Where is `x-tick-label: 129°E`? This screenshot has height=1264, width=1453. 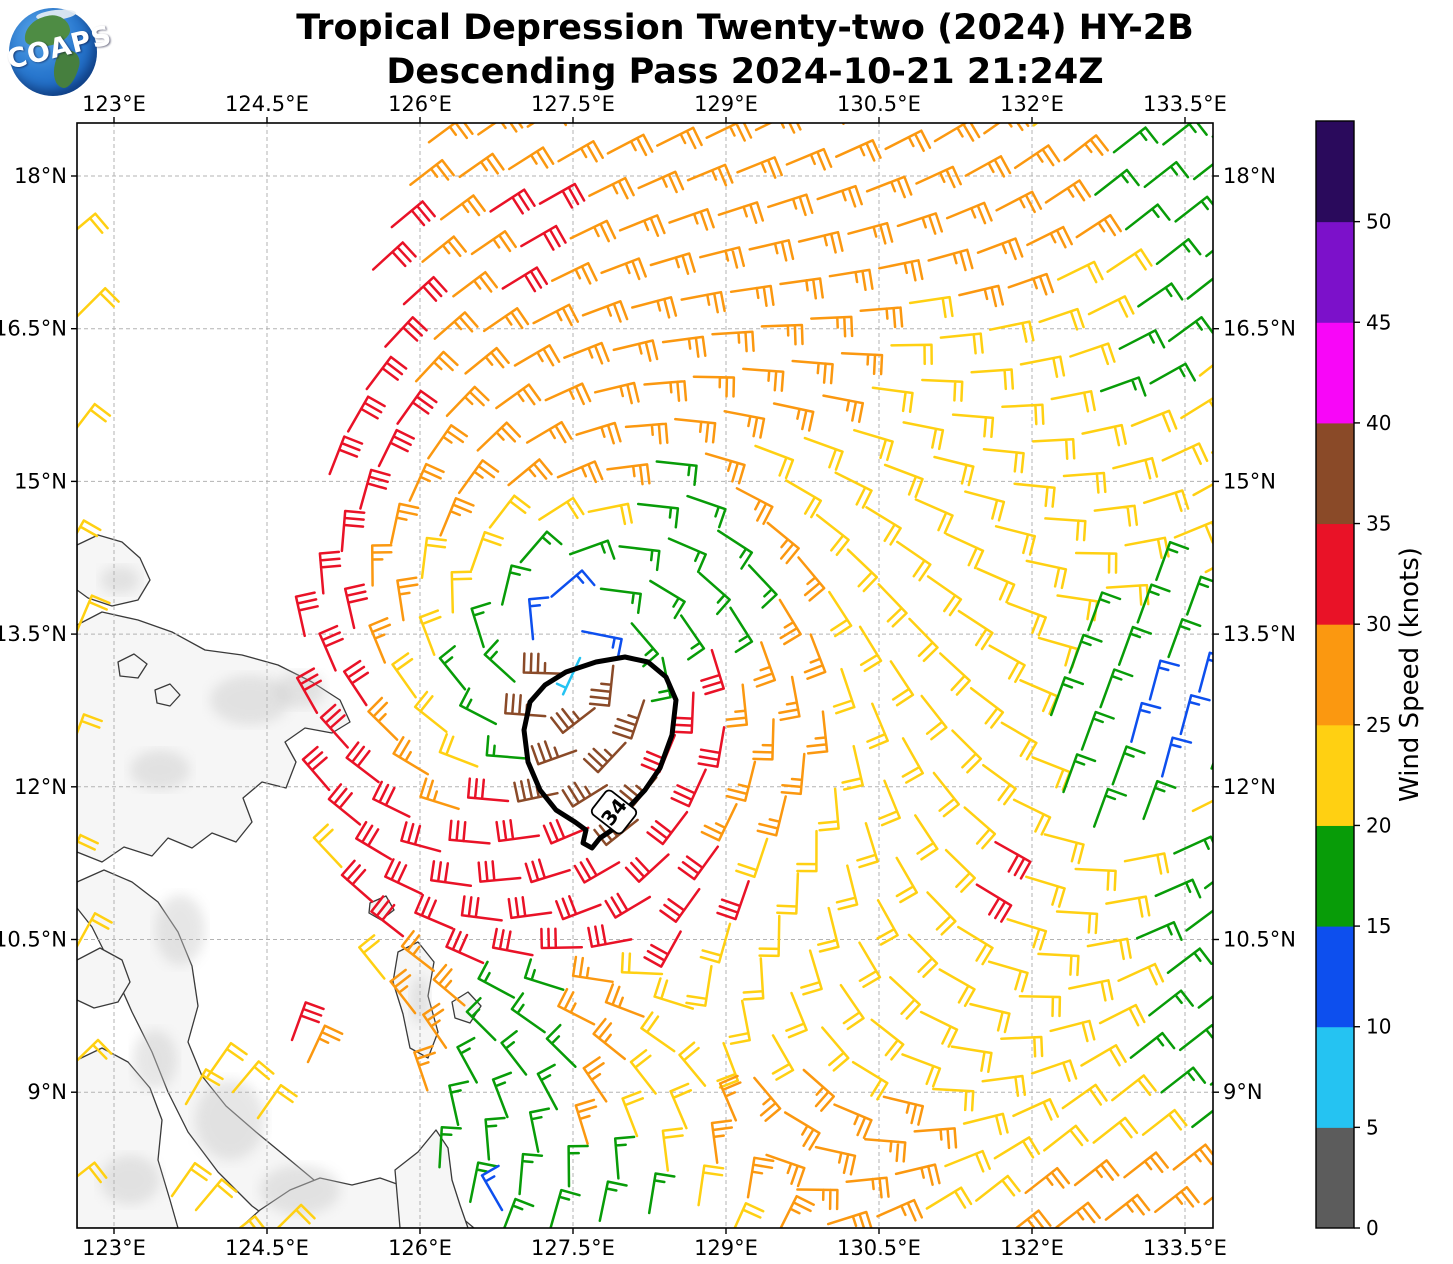 x-tick-label: 129°E is located at coordinates (726, 1248).